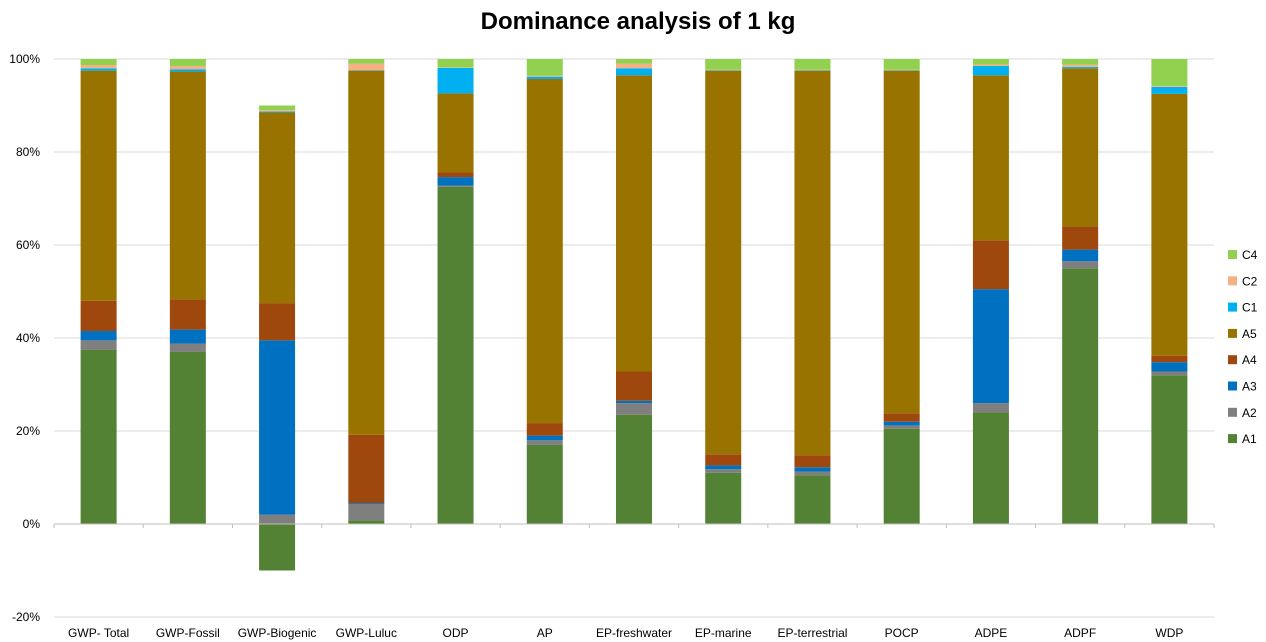 This screenshot has width=1266, height=642. I want to click on legend-swatch-c1, so click(1232, 307).